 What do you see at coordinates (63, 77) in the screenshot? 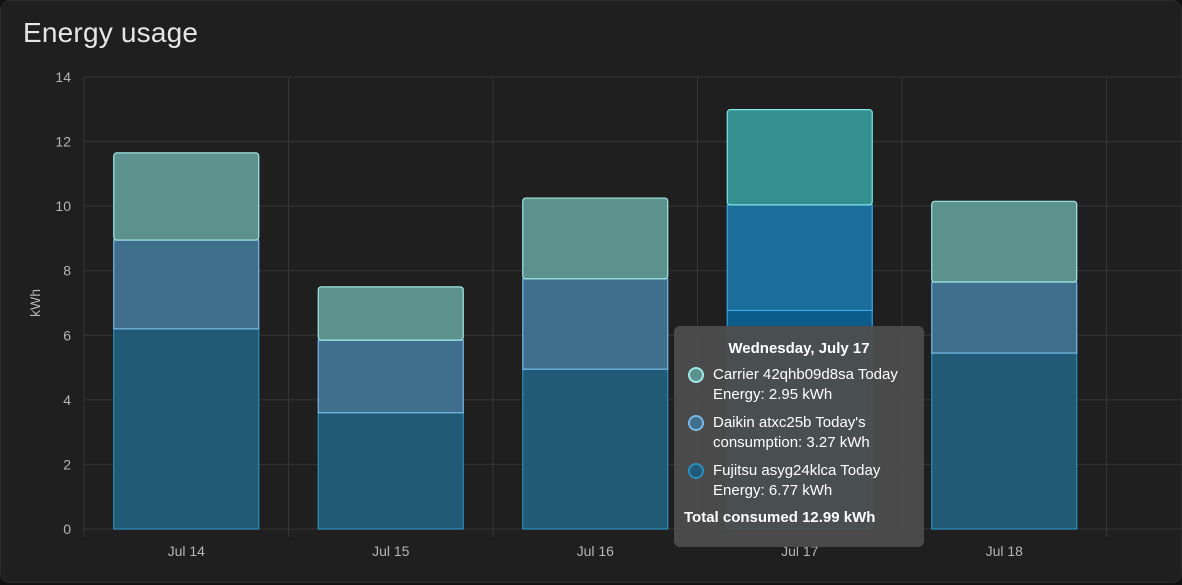
I see `y-tick-label: 14` at bounding box center [63, 77].